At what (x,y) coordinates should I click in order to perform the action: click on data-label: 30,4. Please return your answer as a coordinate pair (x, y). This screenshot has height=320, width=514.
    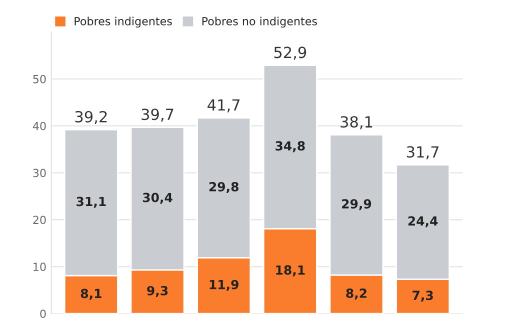
    Looking at the image, I should click on (157, 198).